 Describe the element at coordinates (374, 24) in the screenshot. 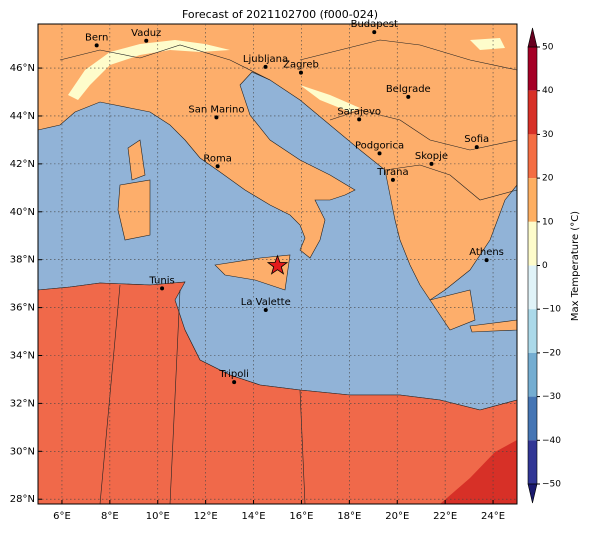

I see `city-label: Budapest` at that location.